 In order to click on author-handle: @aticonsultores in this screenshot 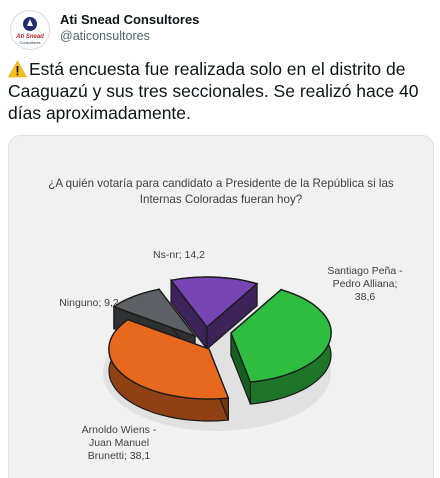, I will do `click(105, 36)`.